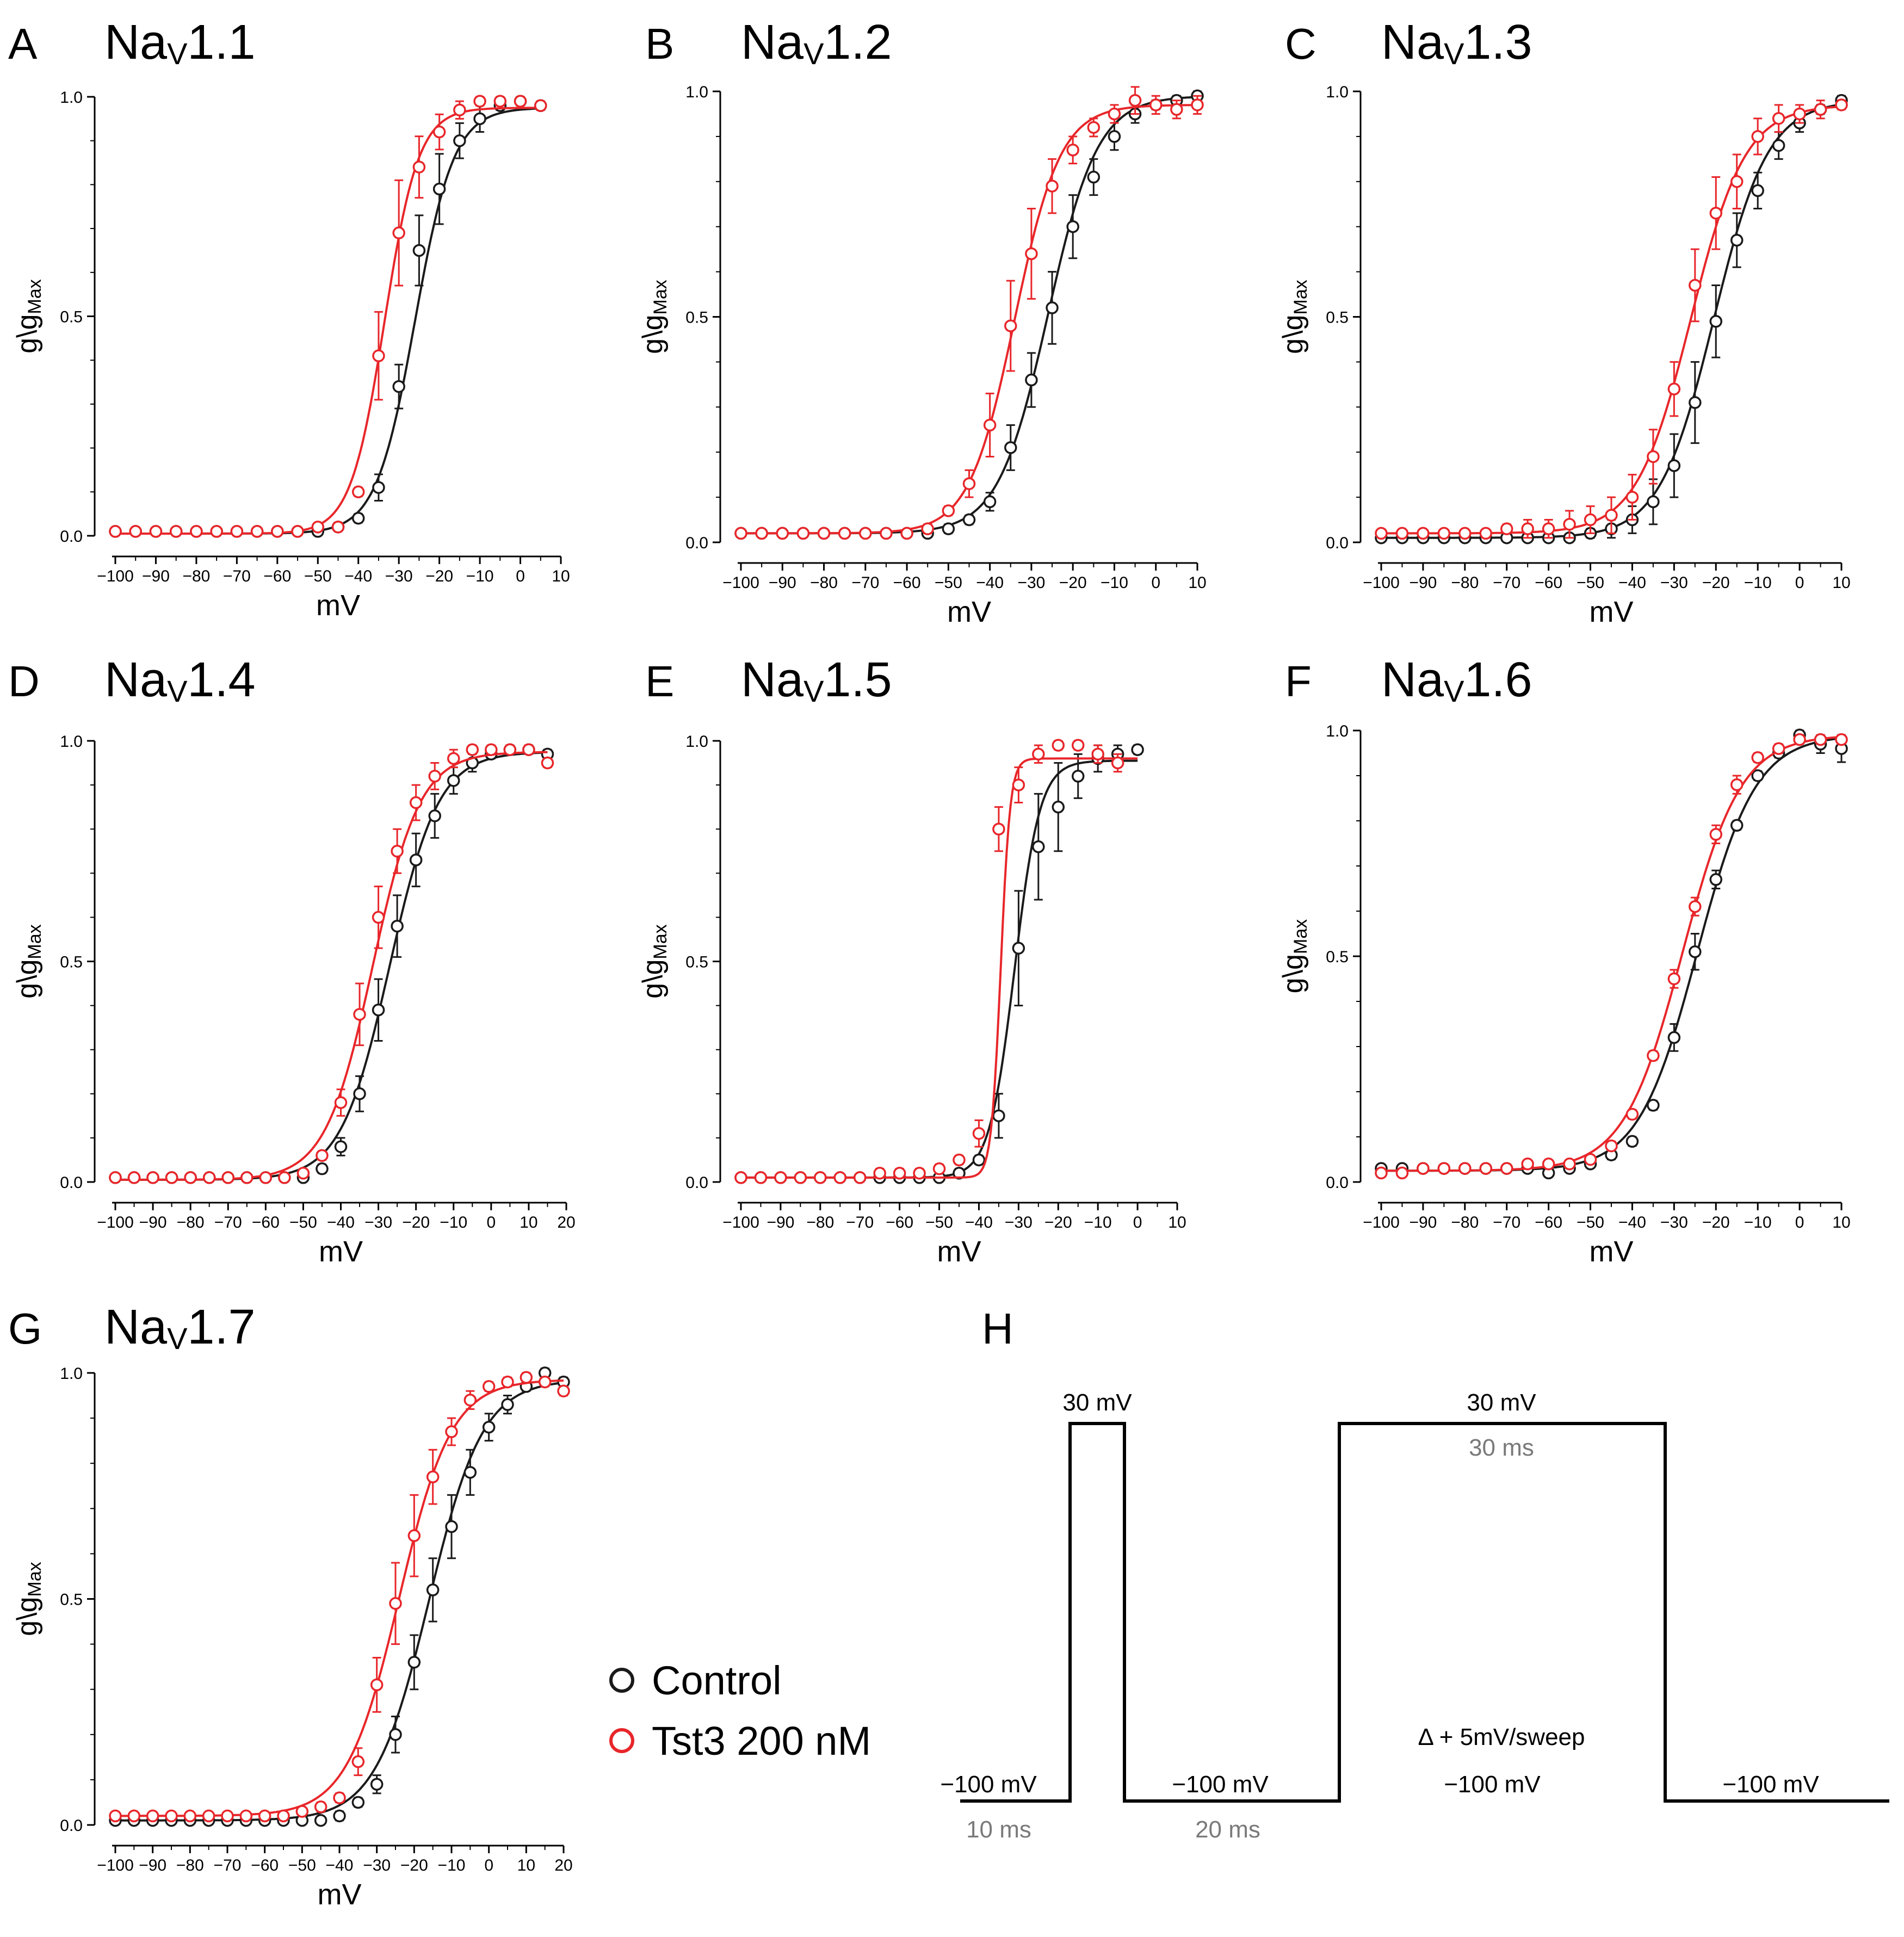 This screenshot has height=1937, width=1904. Describe the element at coordinates (621, 1741) in the screenshot. I see `legend-tst3-marker` at that location.